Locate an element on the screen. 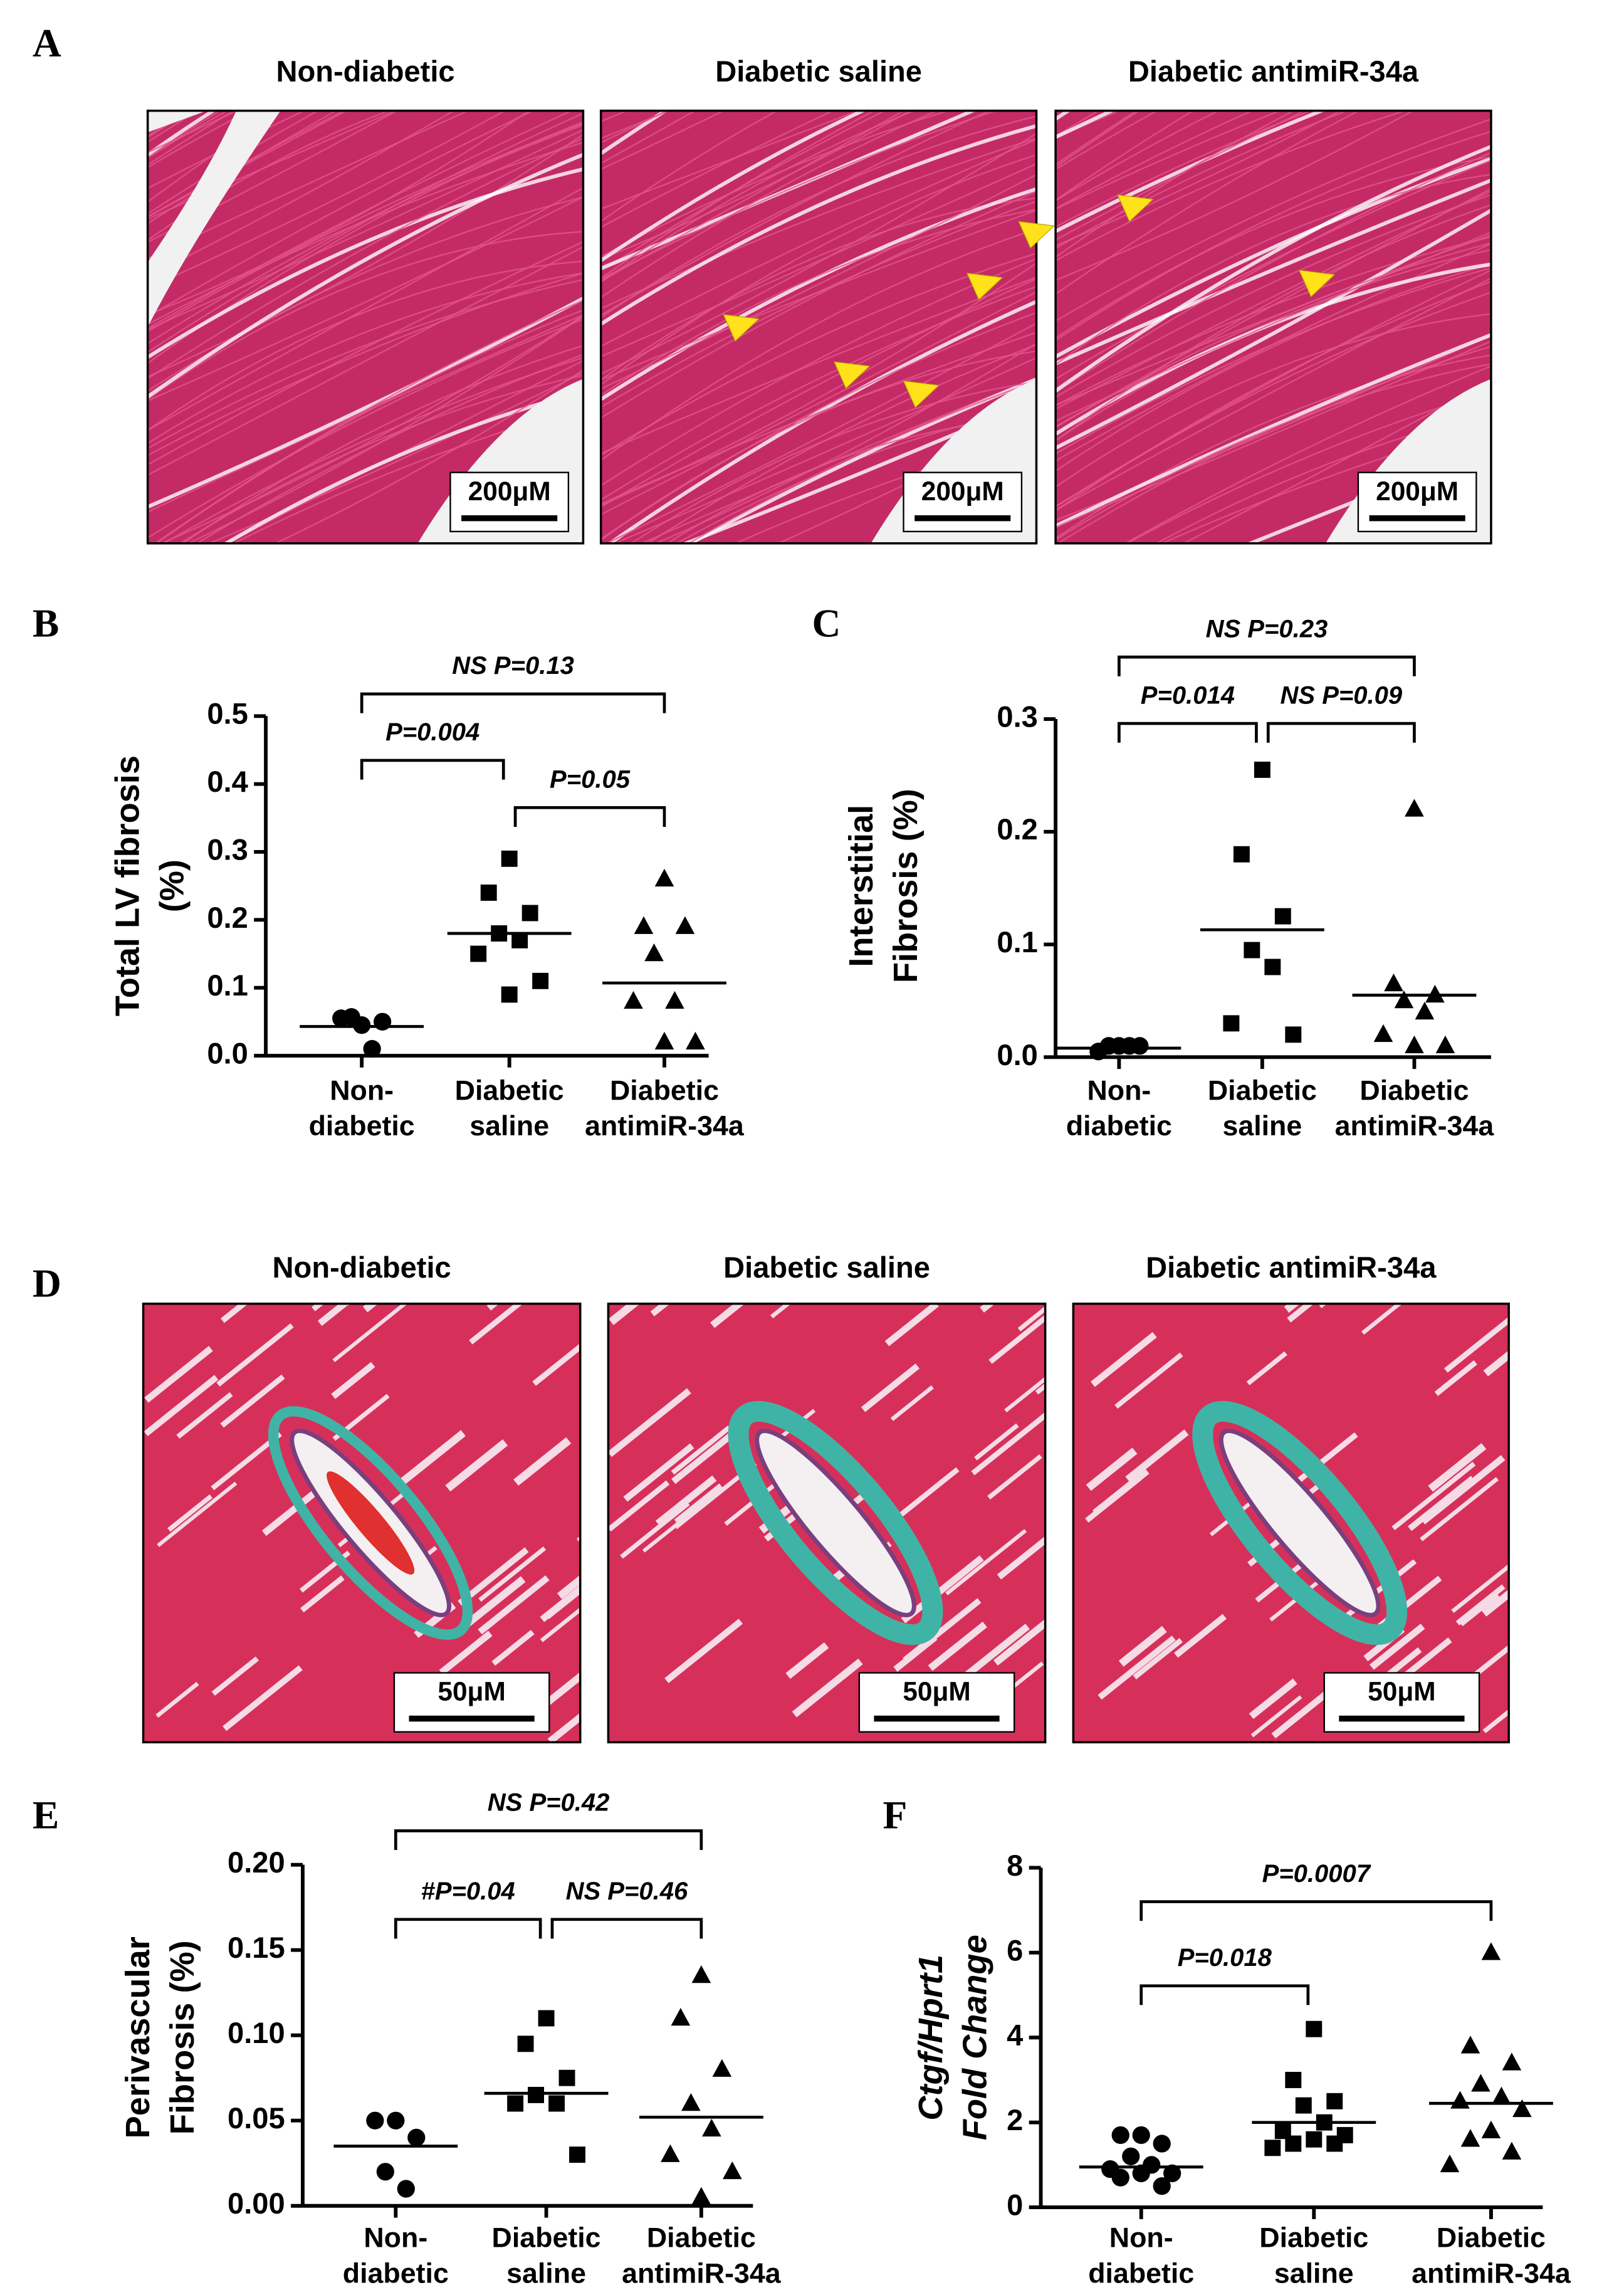 The image size is (1624, 2290). x-tick-label: diabetic is located at coordinates (362, 1126).